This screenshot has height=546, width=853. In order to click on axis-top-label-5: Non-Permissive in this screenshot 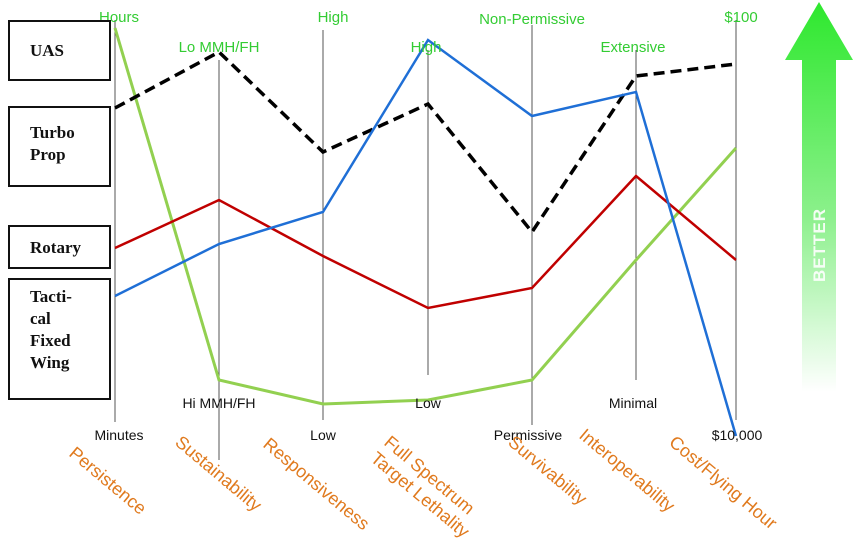, I will do `click(532, 19)`.